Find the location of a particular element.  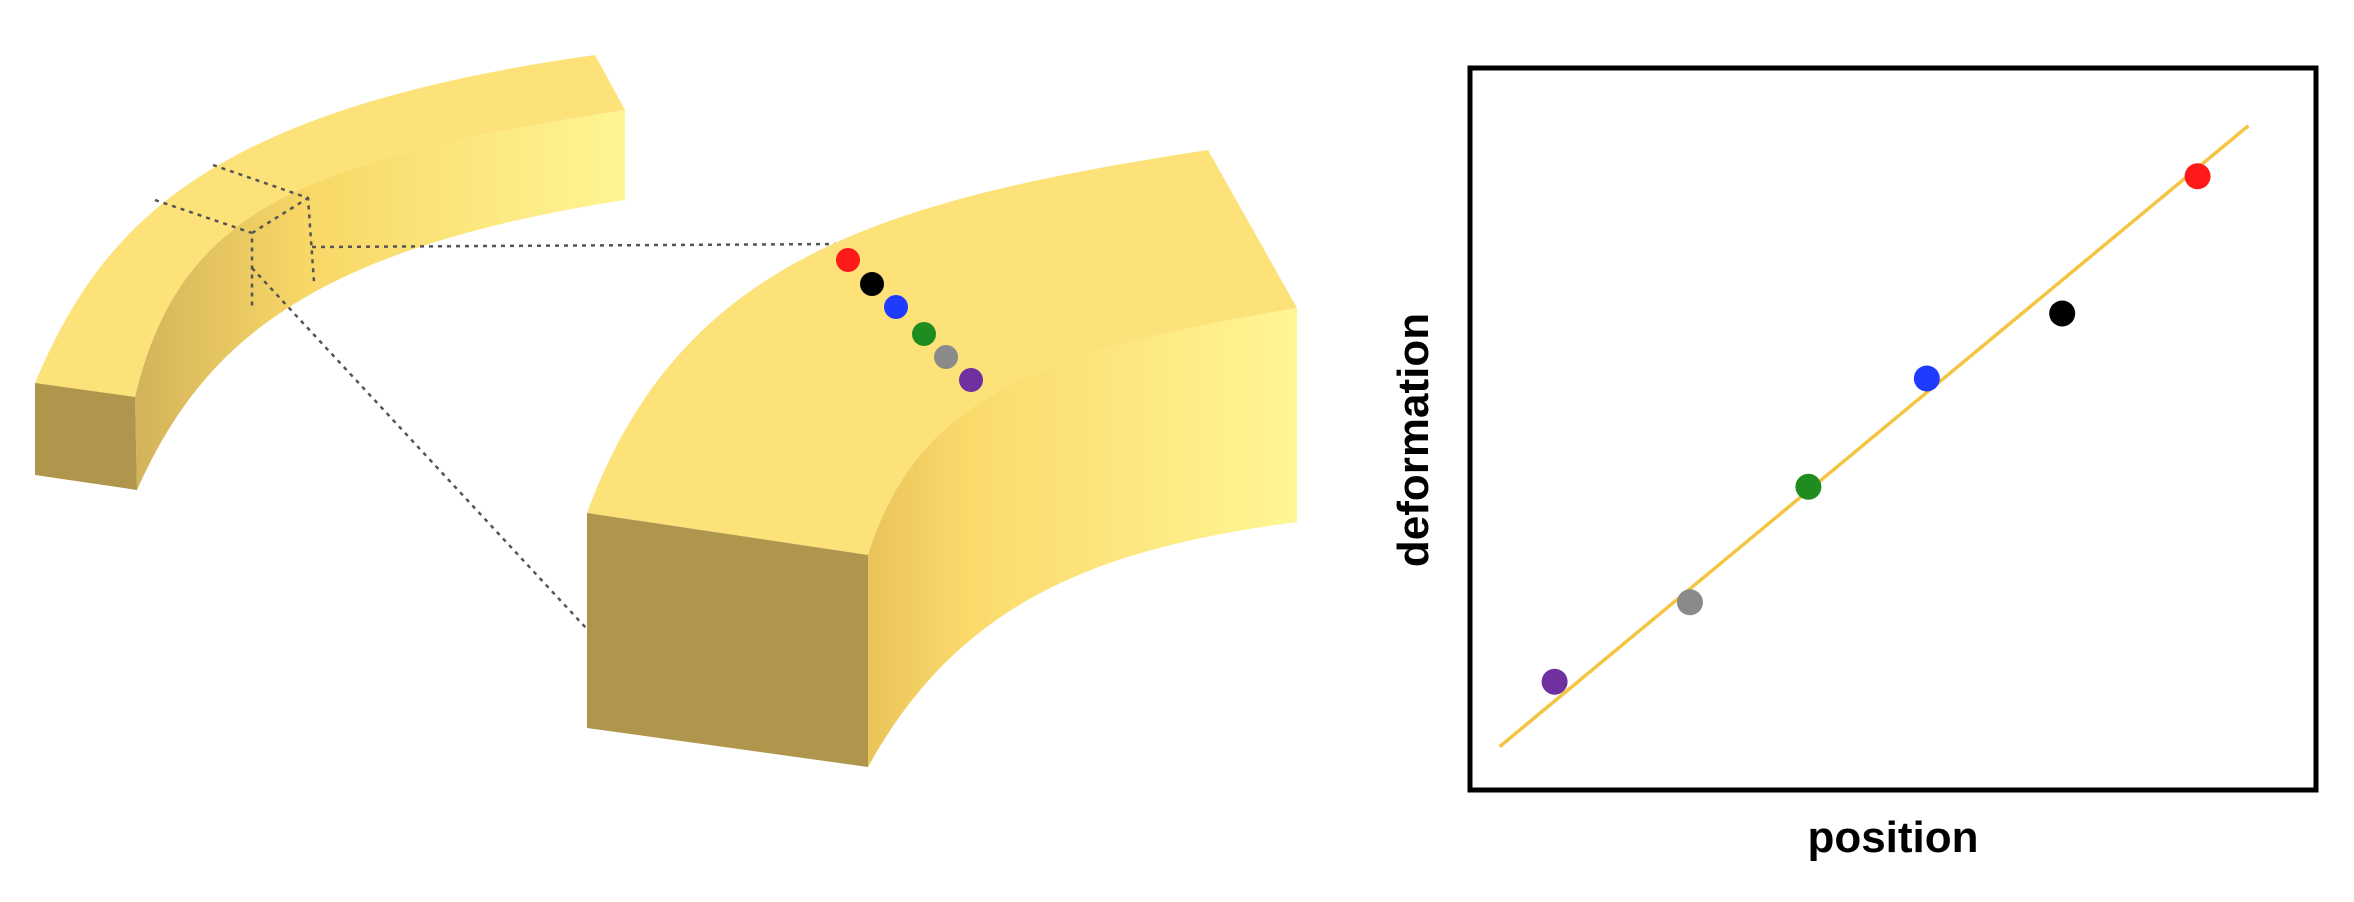

small-beam-top-face is located at coordinates (330, 226).